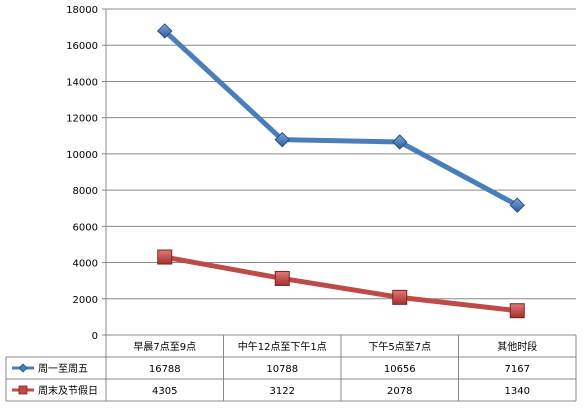 The height and width of the screenshot is (410, 584). What do you see at coordinates (282, 391) in the screenshot?
I see `data-table-value: 3122` at bounding box center [282, 391].